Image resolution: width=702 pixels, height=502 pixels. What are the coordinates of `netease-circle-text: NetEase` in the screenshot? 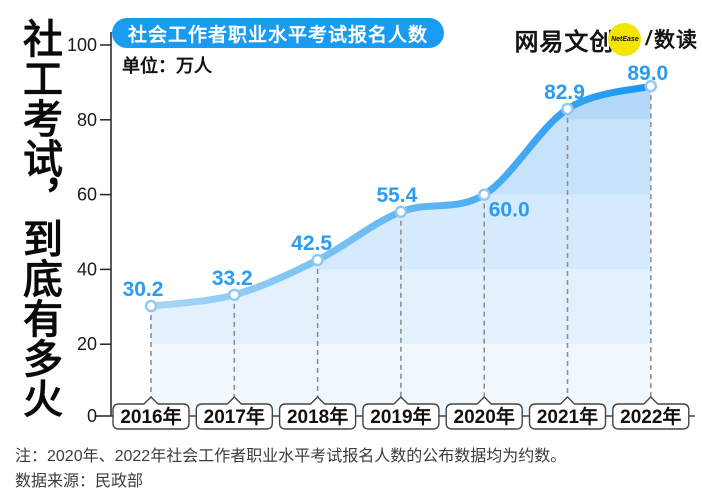 It's located at (625, 39).